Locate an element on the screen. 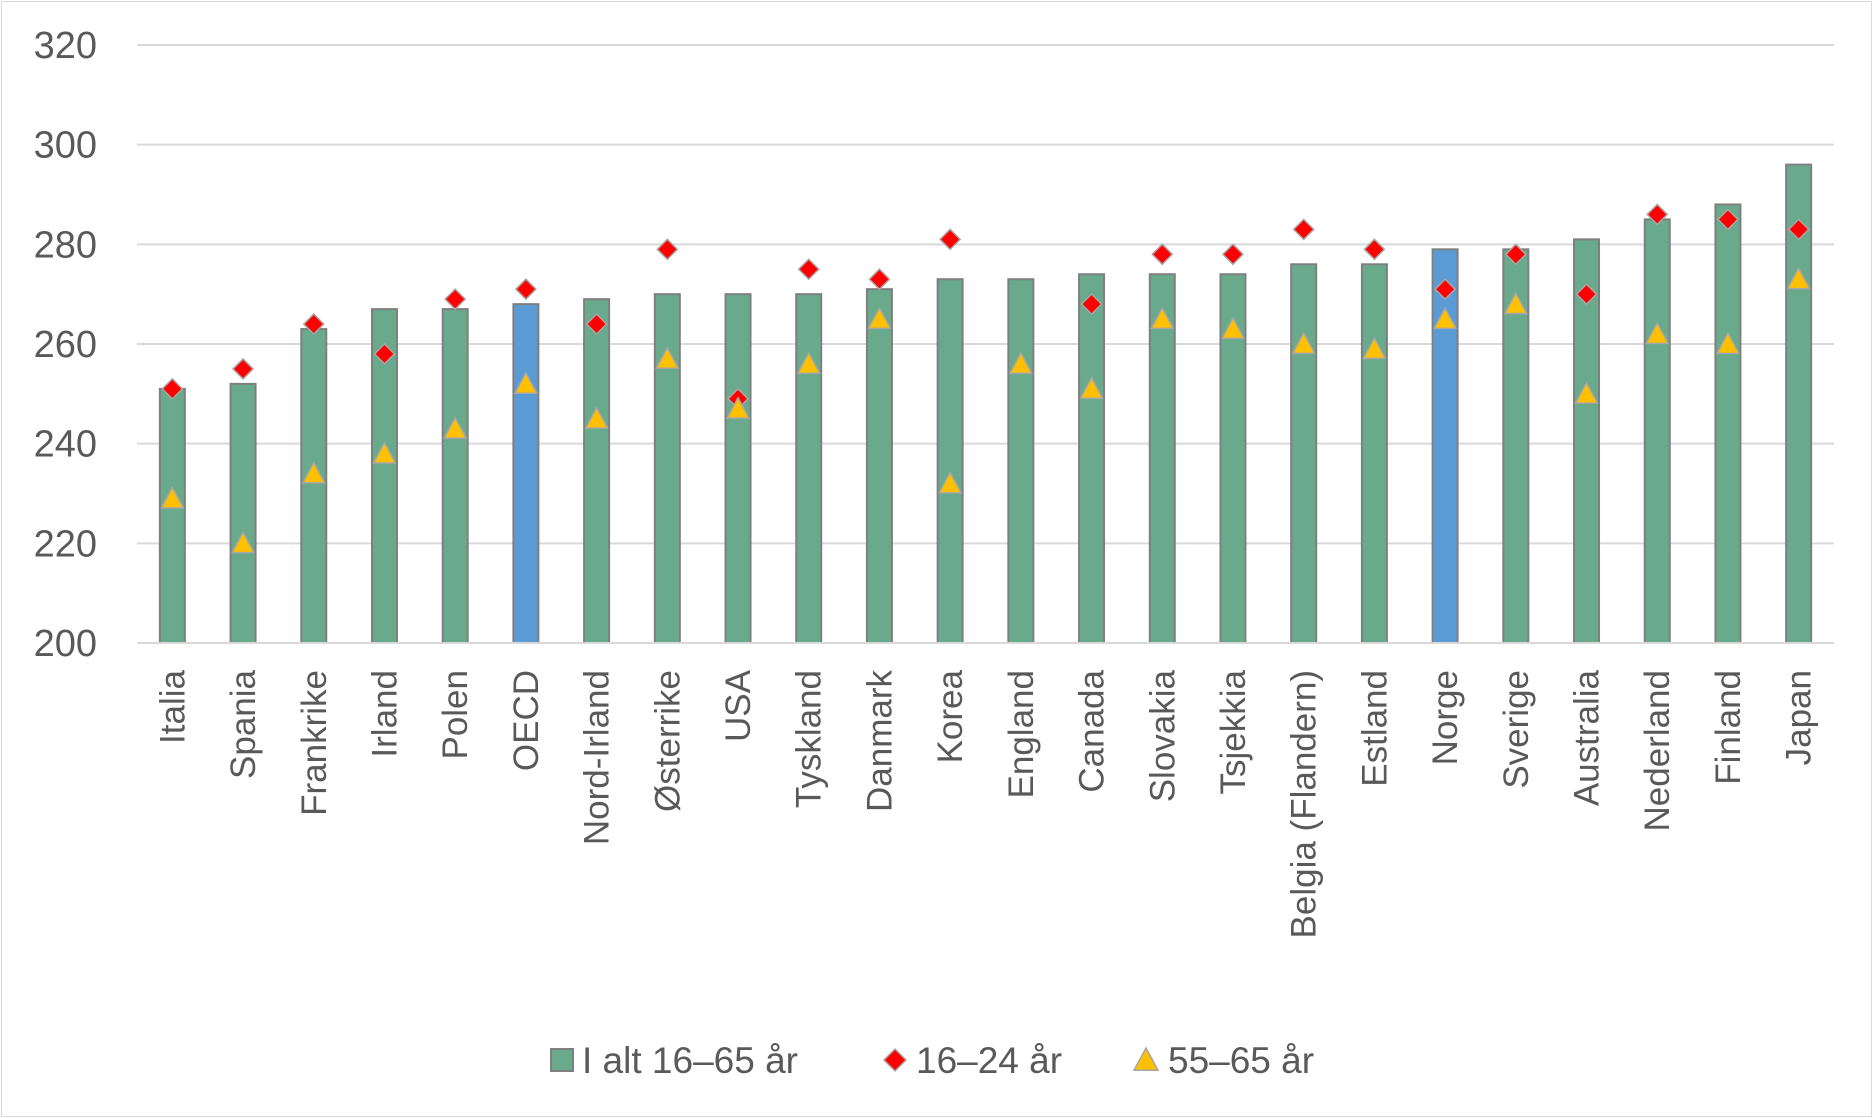 This screenshot has width=1873, height=1118. category-label: Nederland is located at coordinates (1657, 751).